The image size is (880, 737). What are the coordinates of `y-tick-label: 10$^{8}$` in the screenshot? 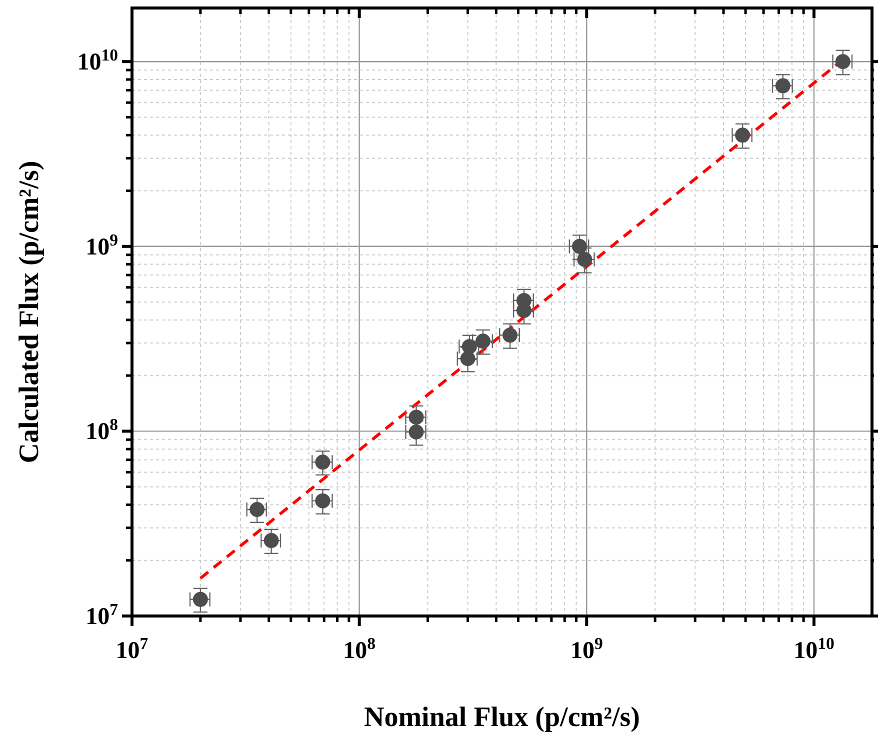 It's located at (102, 430).